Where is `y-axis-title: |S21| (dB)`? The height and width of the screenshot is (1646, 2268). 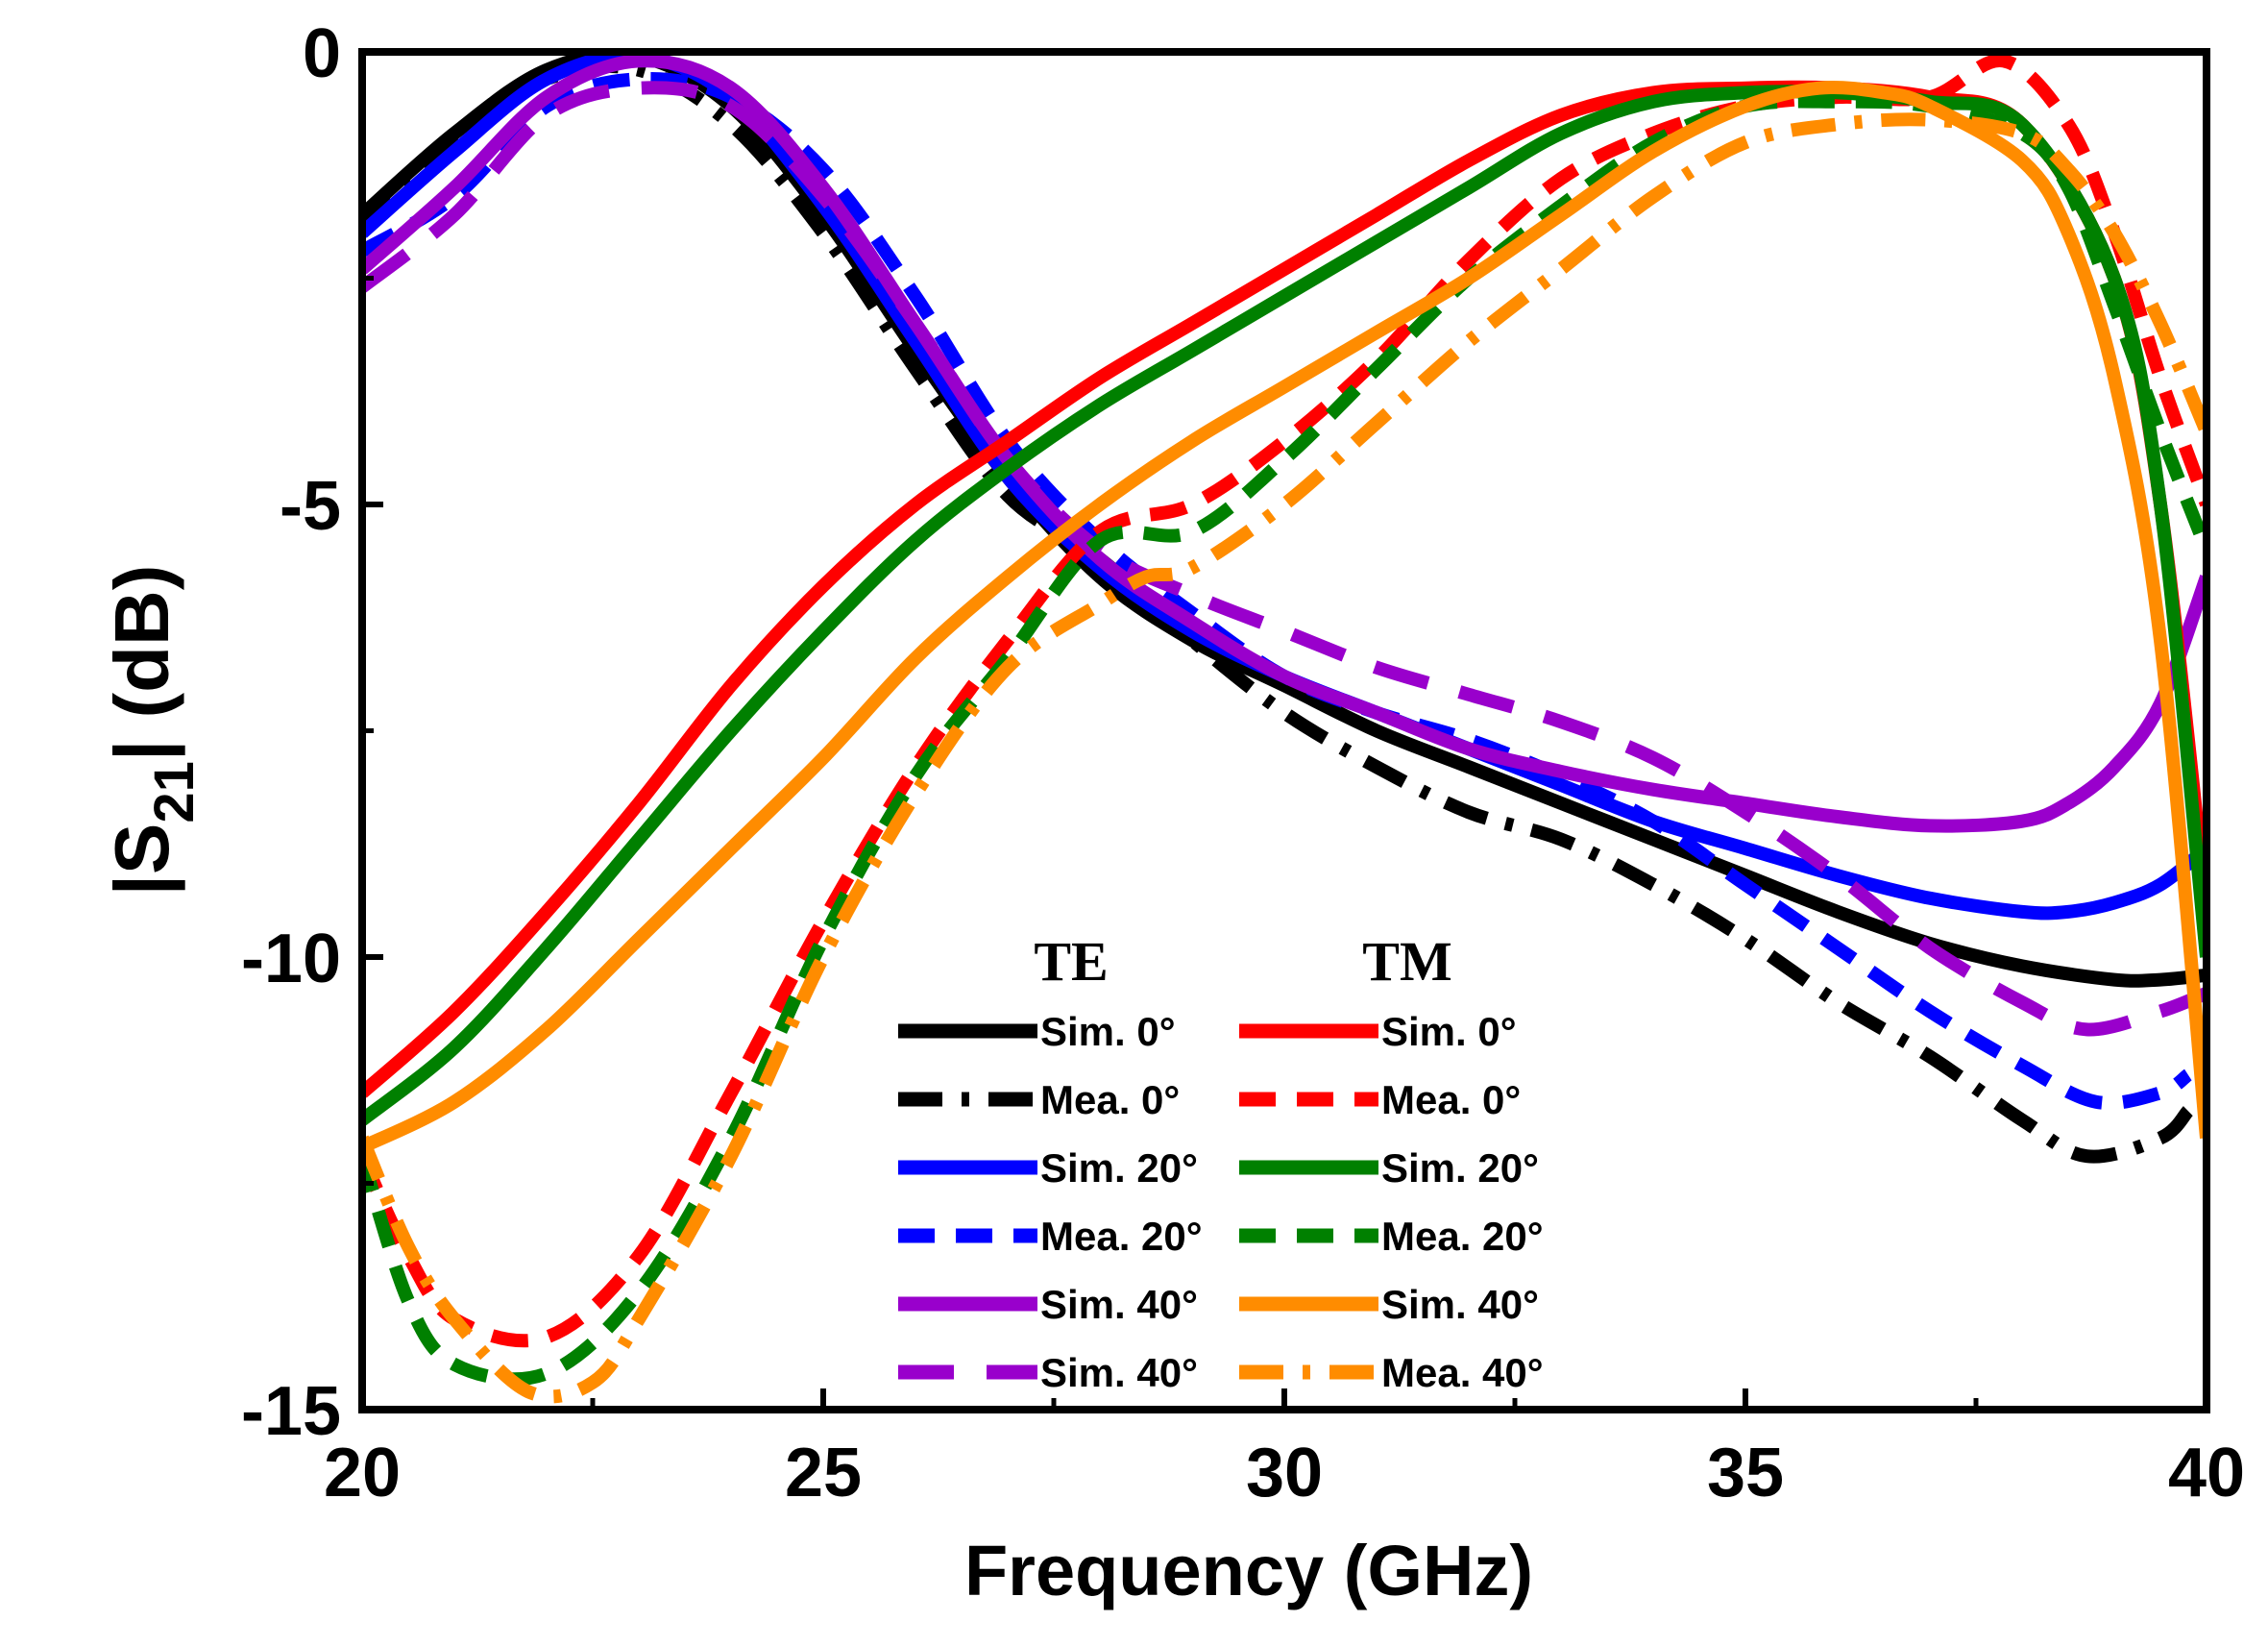 y-axis-title: |S21| (dB) is located at coordinates (152, 731).